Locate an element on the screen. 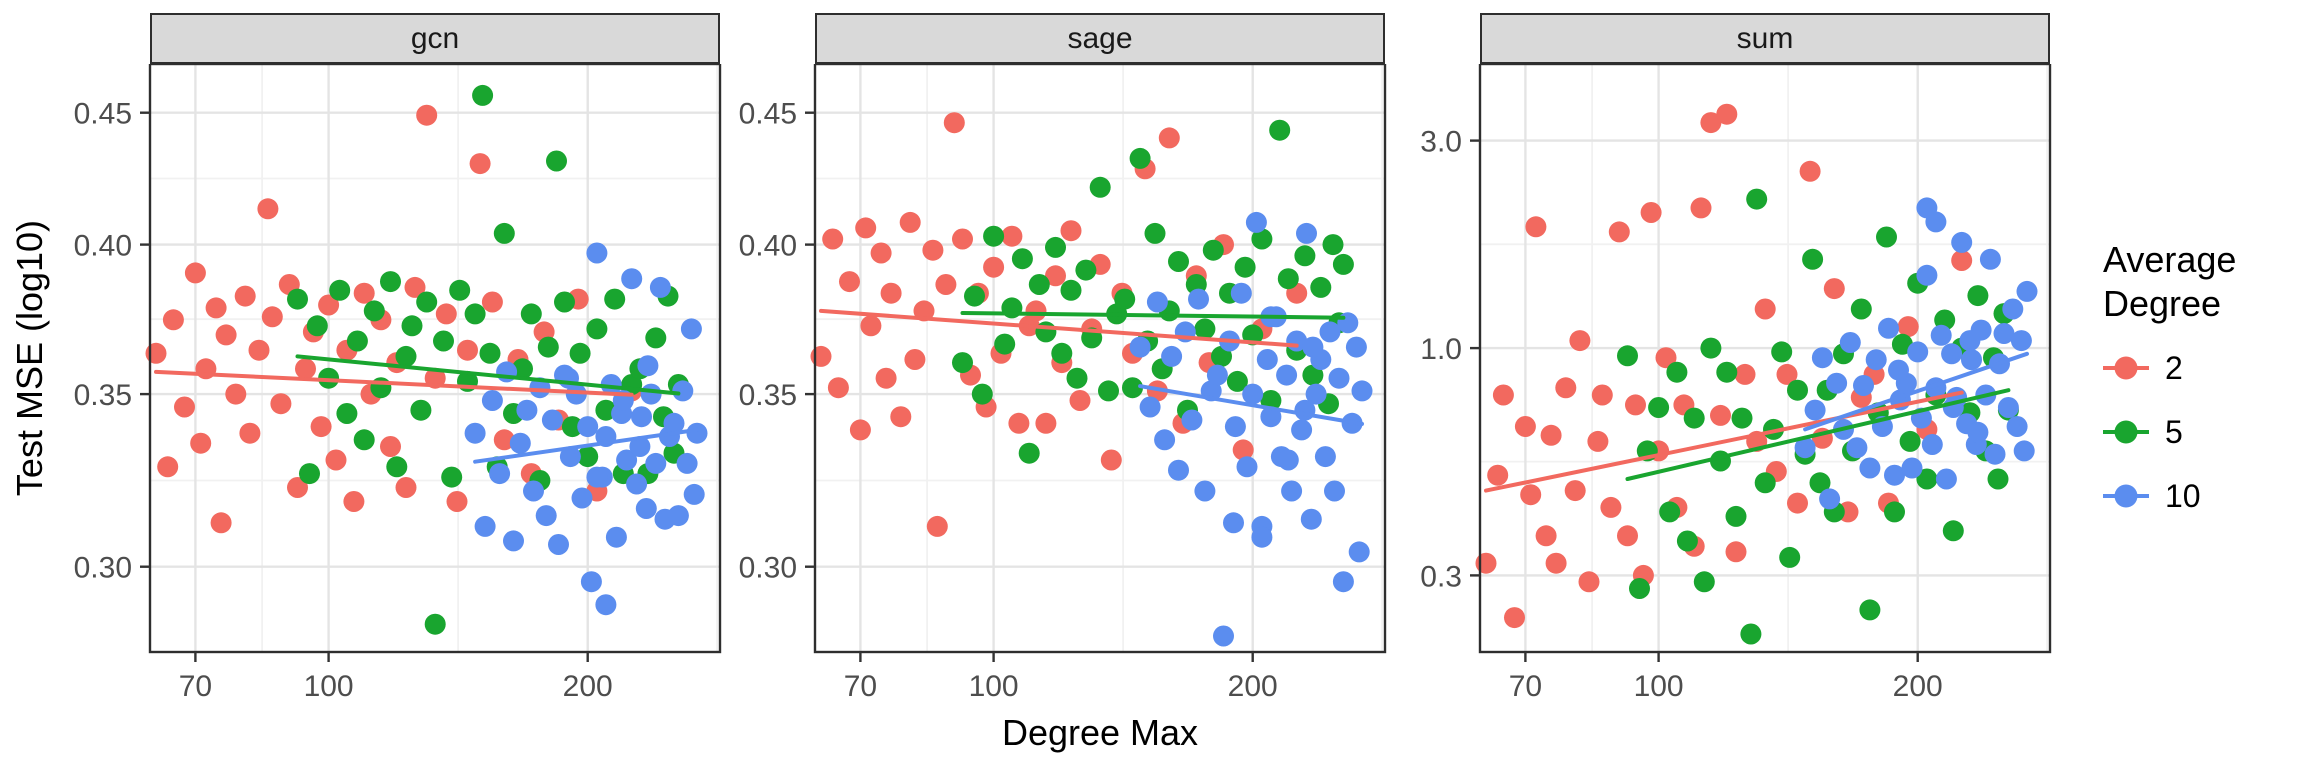 The image size is (2305, 774). y-tick-label: 3.0 is located at coordinates (1441, 142).